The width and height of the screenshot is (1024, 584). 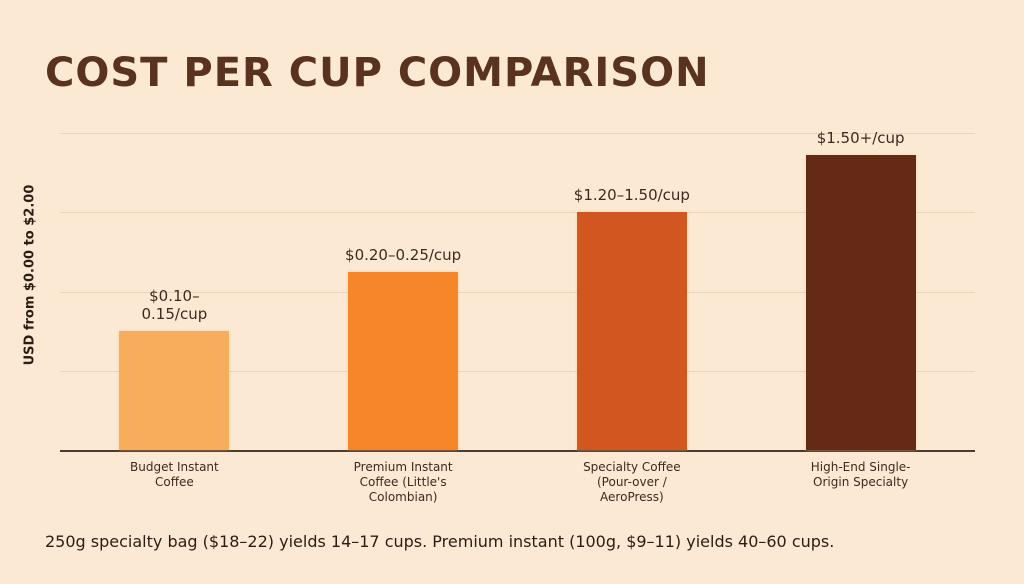 I want to click on bar-annotation: $1.20–1.50/cup, so click(x=631, y=195).